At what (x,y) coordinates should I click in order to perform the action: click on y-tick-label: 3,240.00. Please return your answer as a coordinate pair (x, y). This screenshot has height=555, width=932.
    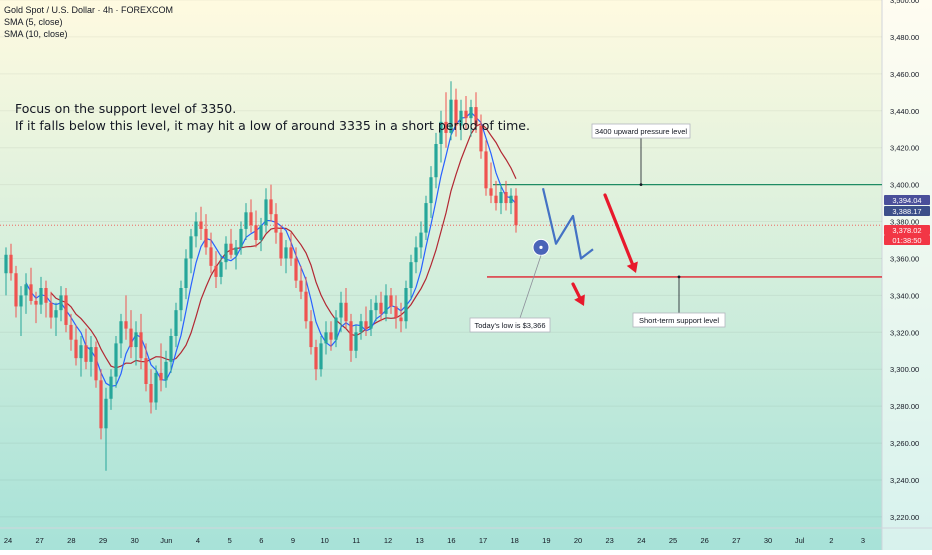
    Looking at the image, I should click on (904, 480).